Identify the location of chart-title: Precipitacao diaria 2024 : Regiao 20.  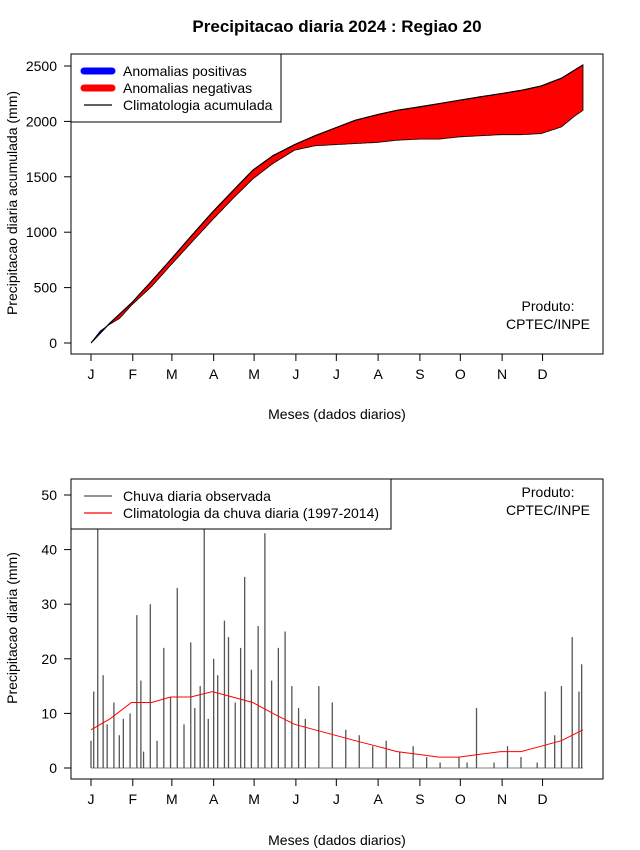
(336, 26).